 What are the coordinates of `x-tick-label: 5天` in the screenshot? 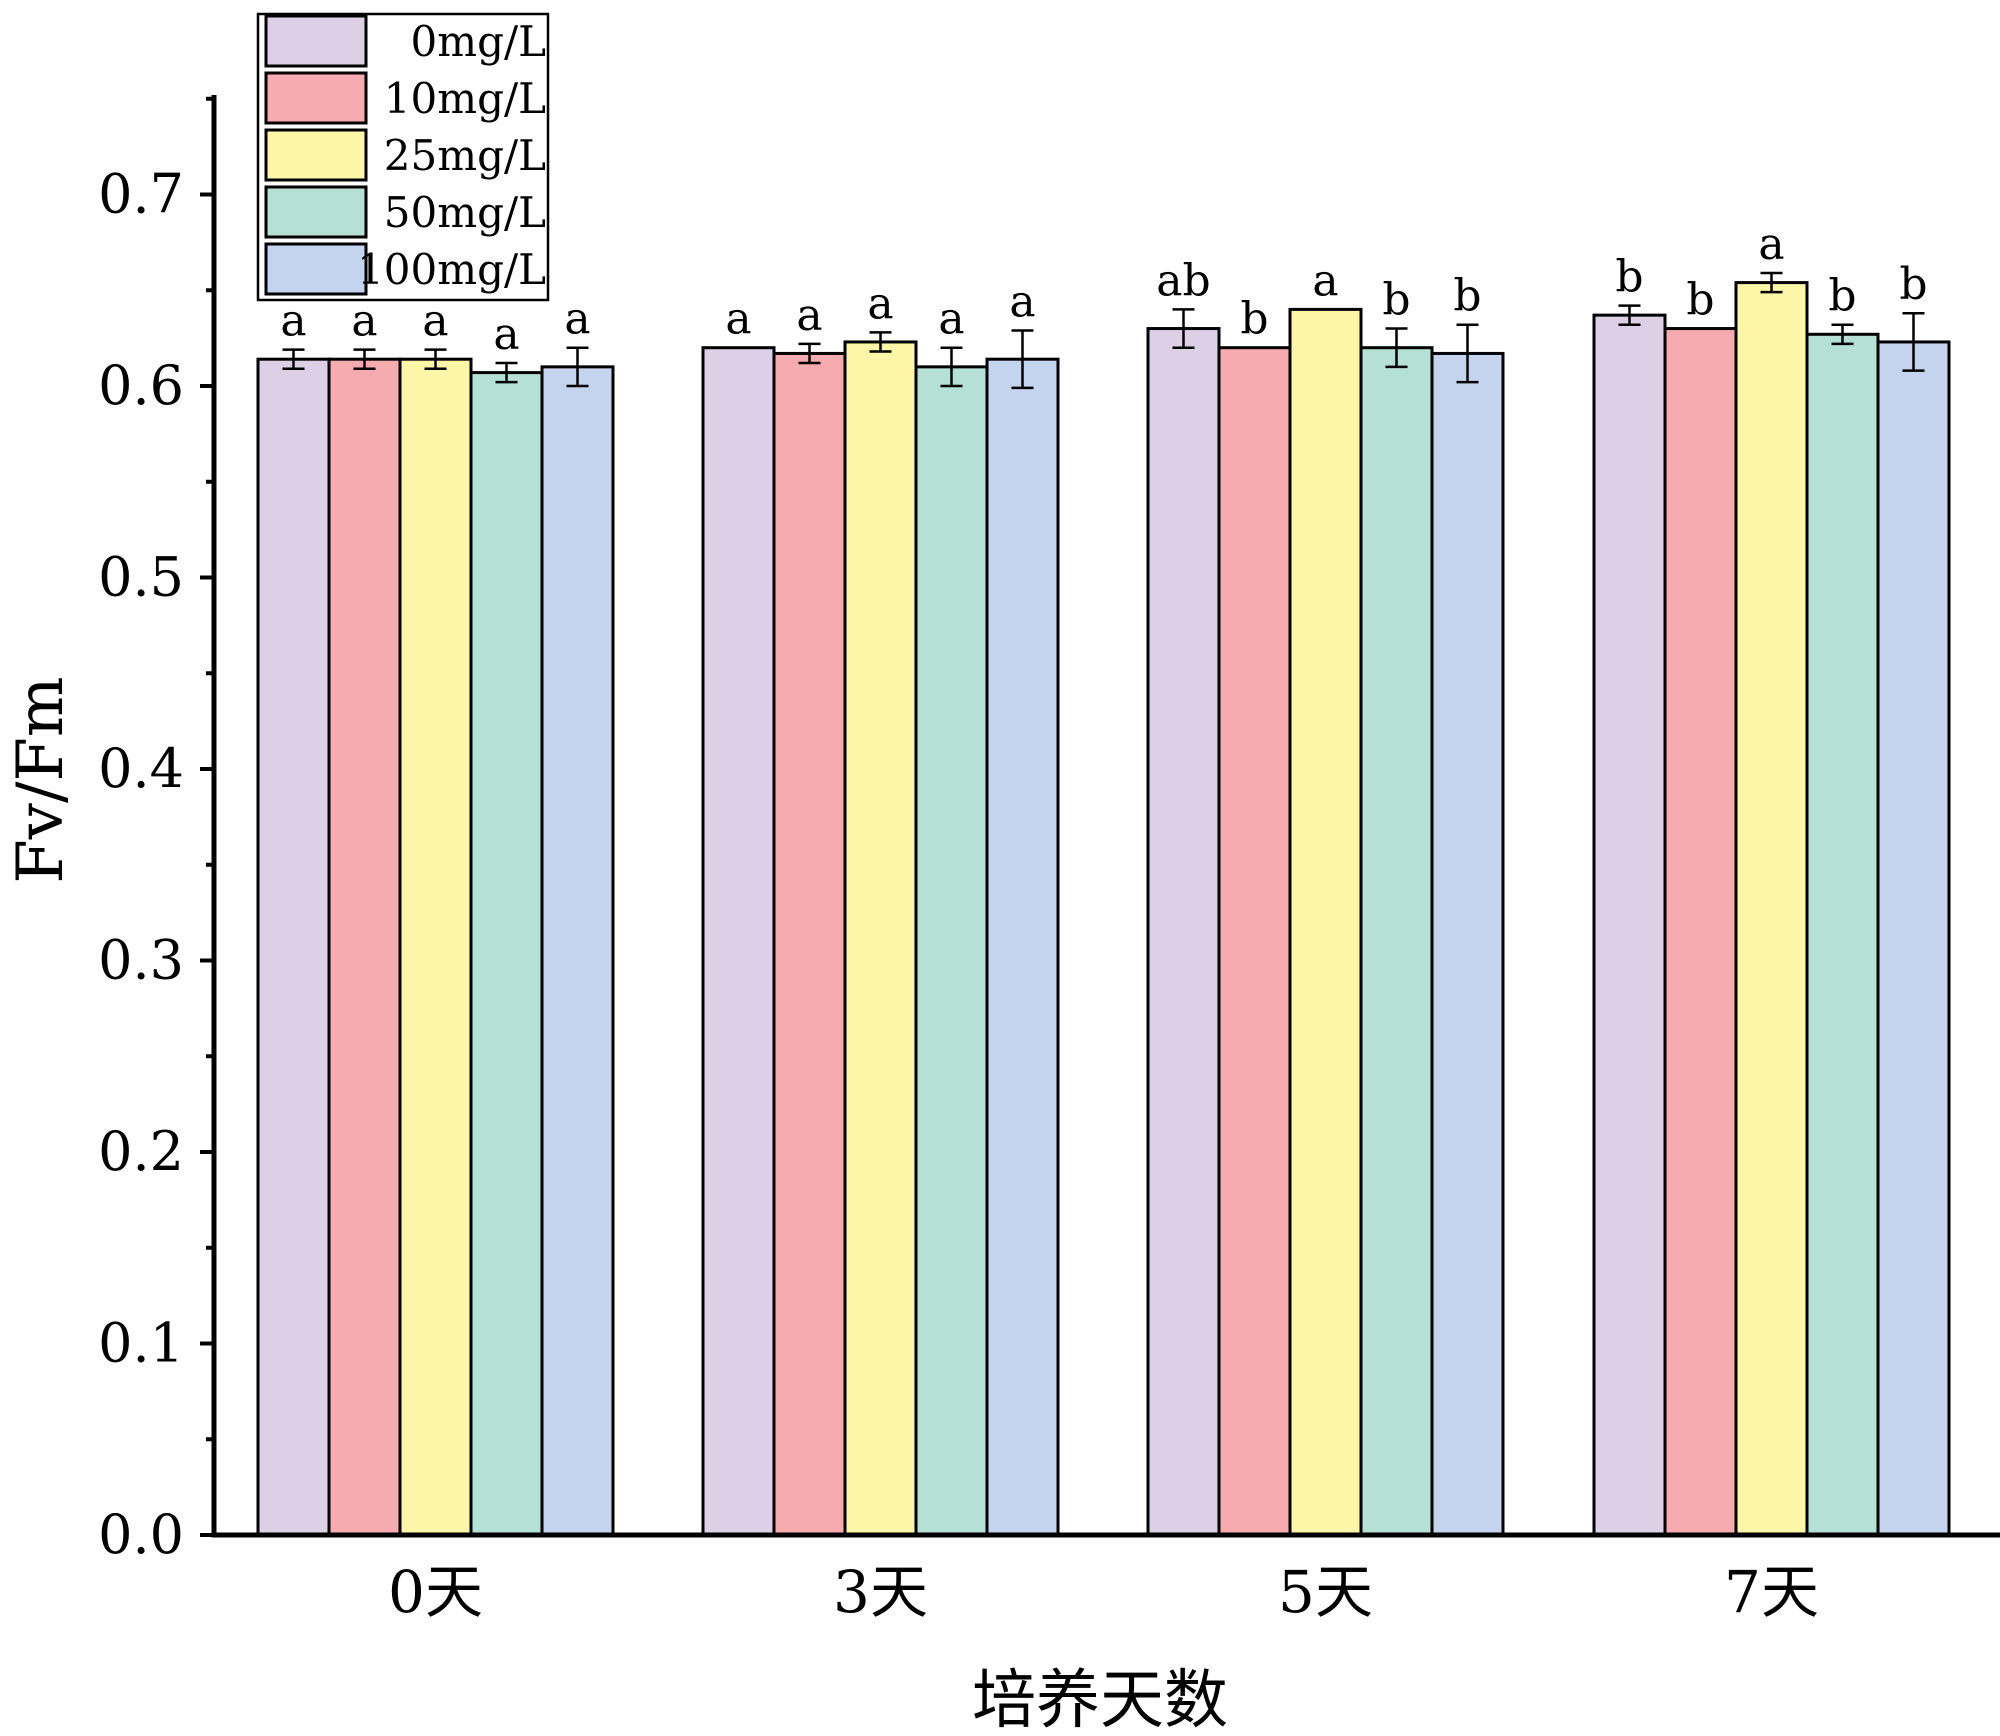 It's located at (1325, 1592).